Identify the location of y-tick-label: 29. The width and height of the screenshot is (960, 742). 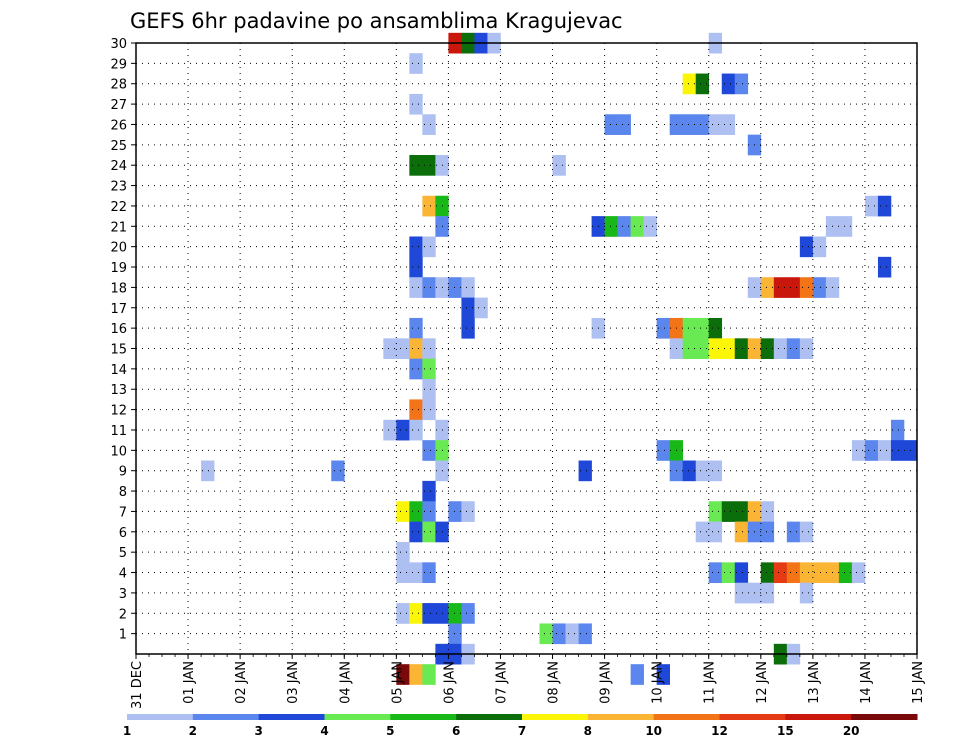
(118, 64).